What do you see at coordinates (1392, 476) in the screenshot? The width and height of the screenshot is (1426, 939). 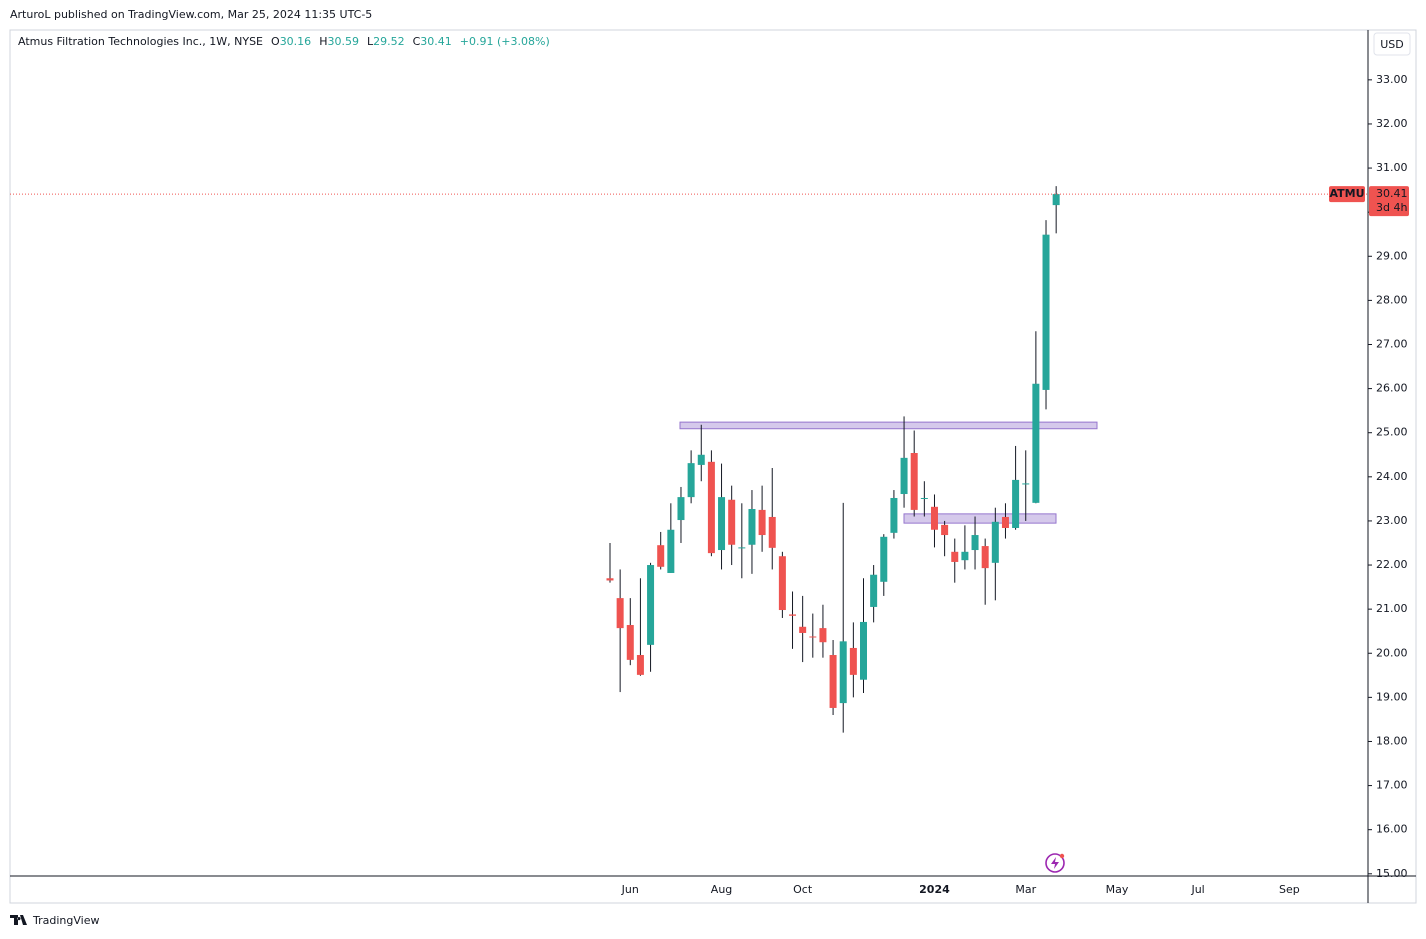 I see `y-tick-label: 24.00` at bounding box center [1392, 476].